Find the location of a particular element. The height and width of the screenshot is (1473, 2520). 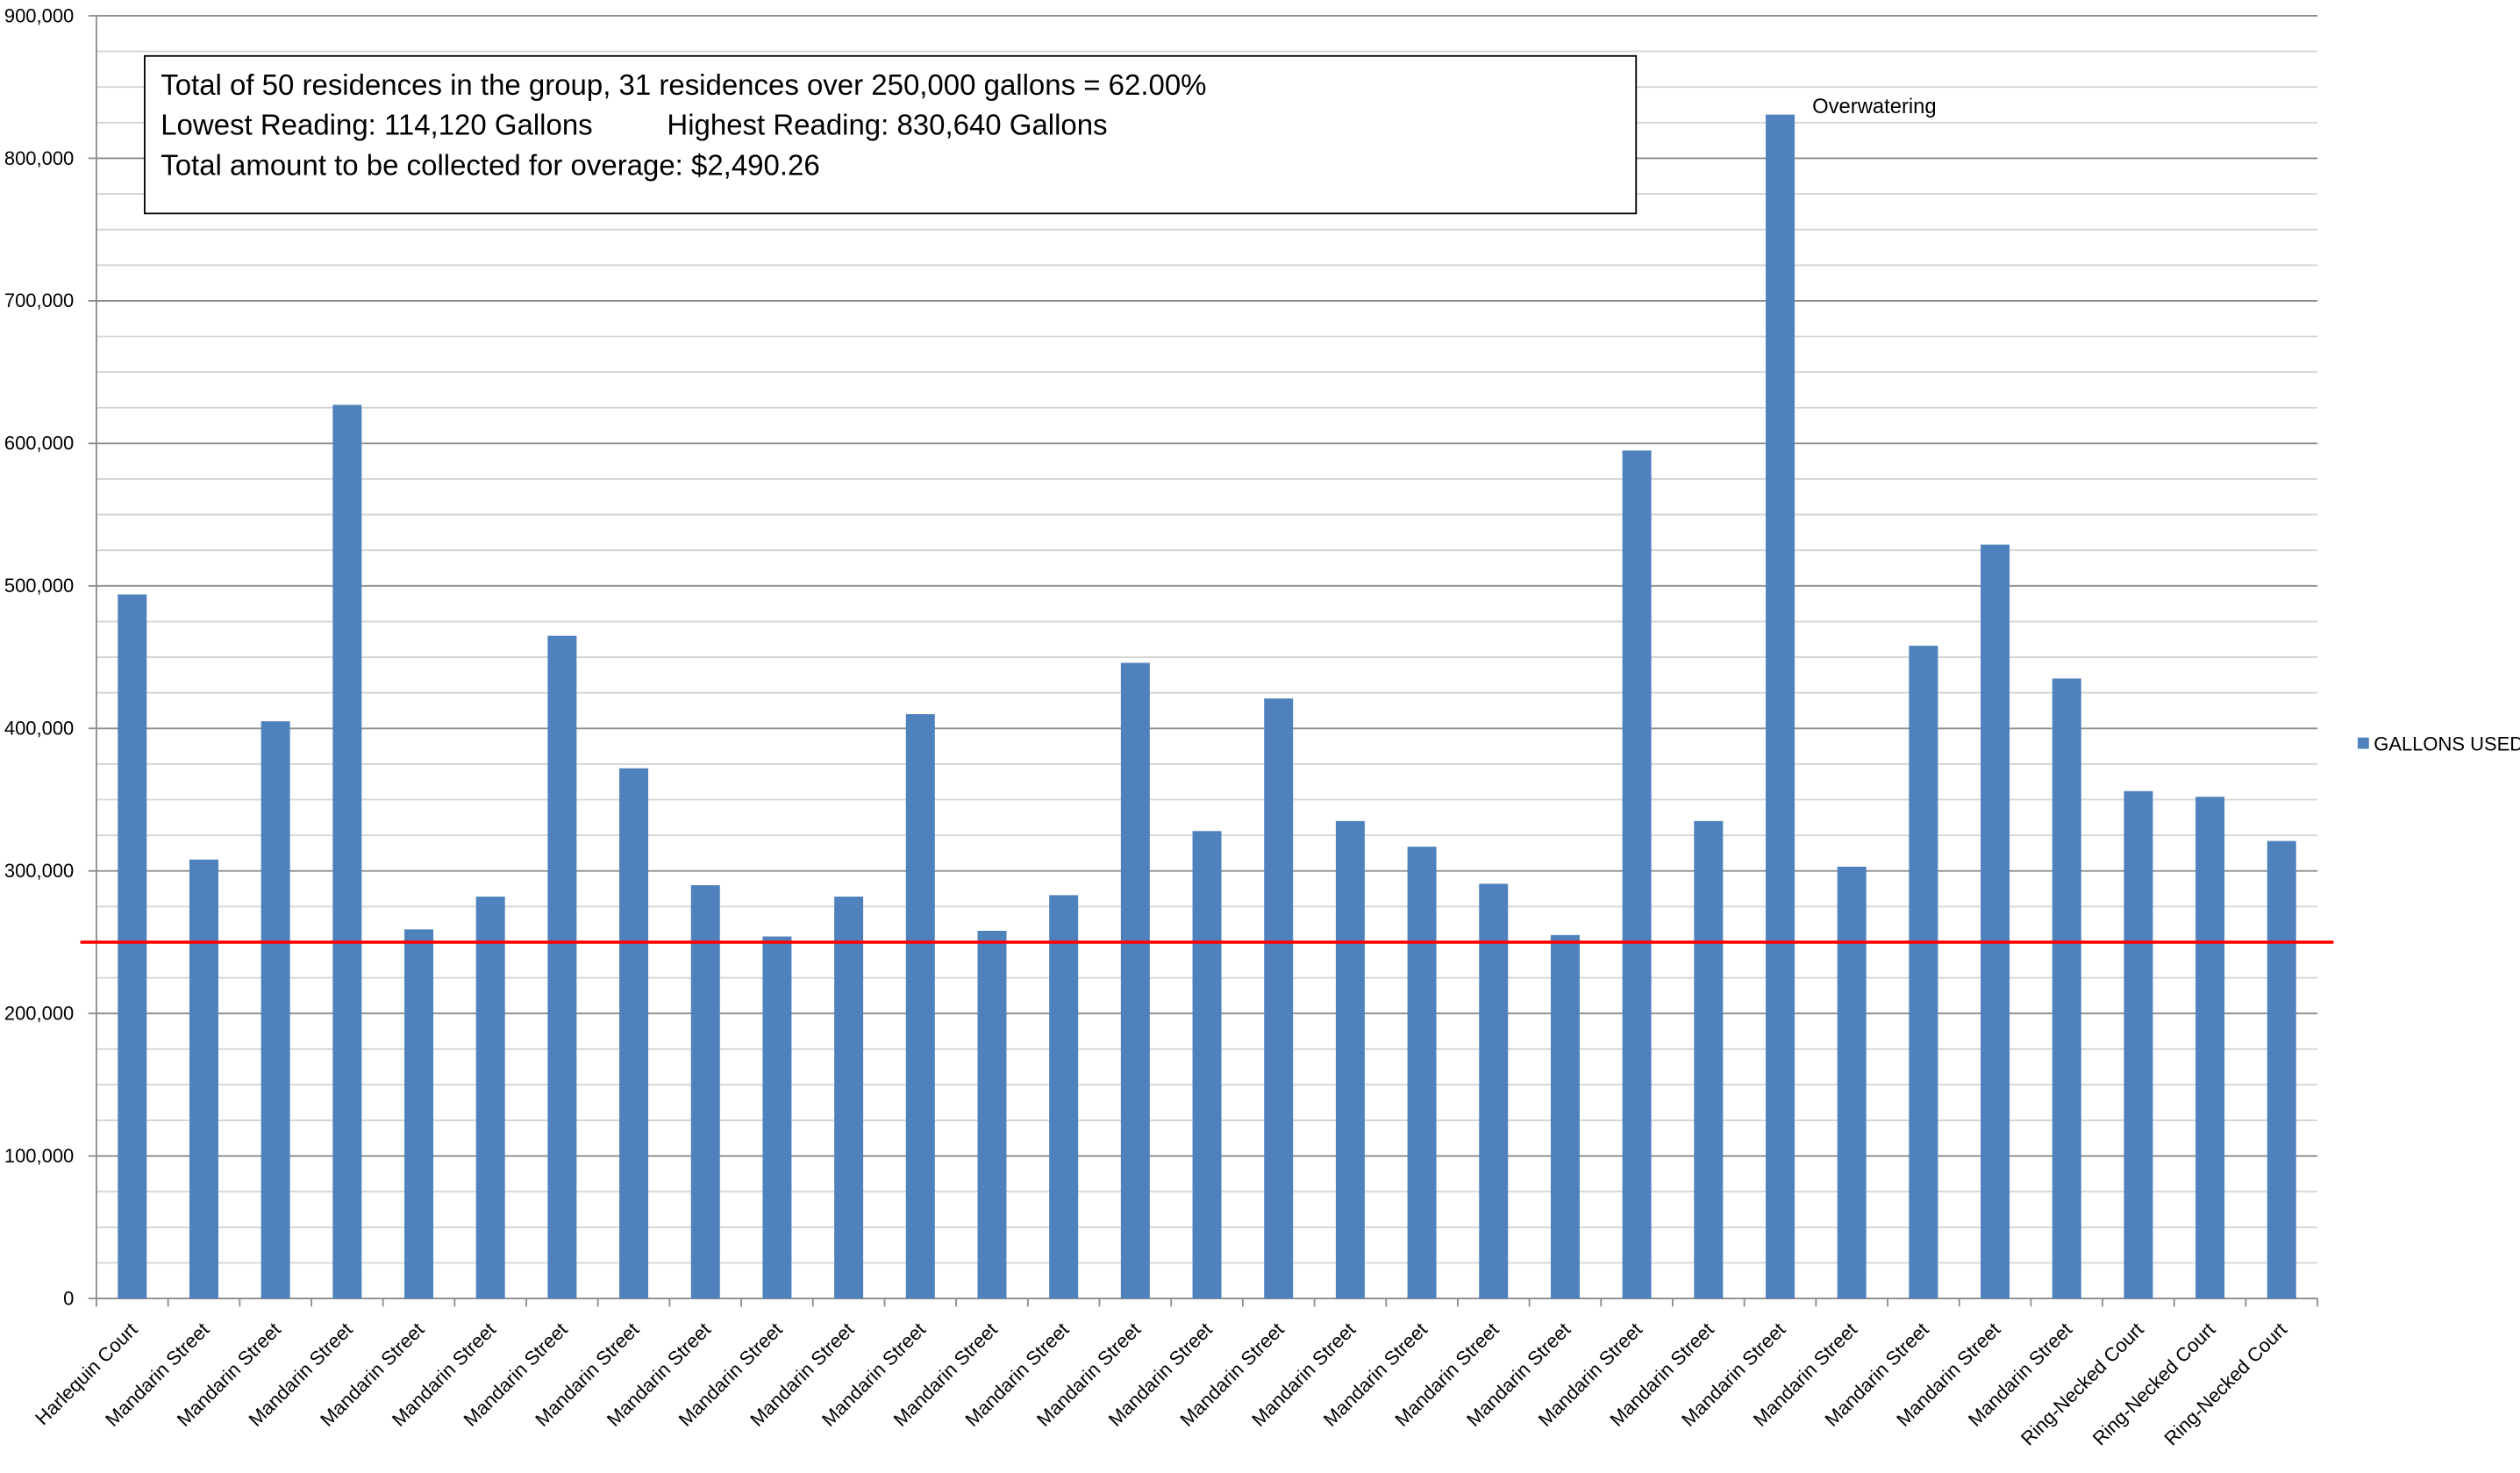

legend-swatch is located at coordinates (2363, 743).